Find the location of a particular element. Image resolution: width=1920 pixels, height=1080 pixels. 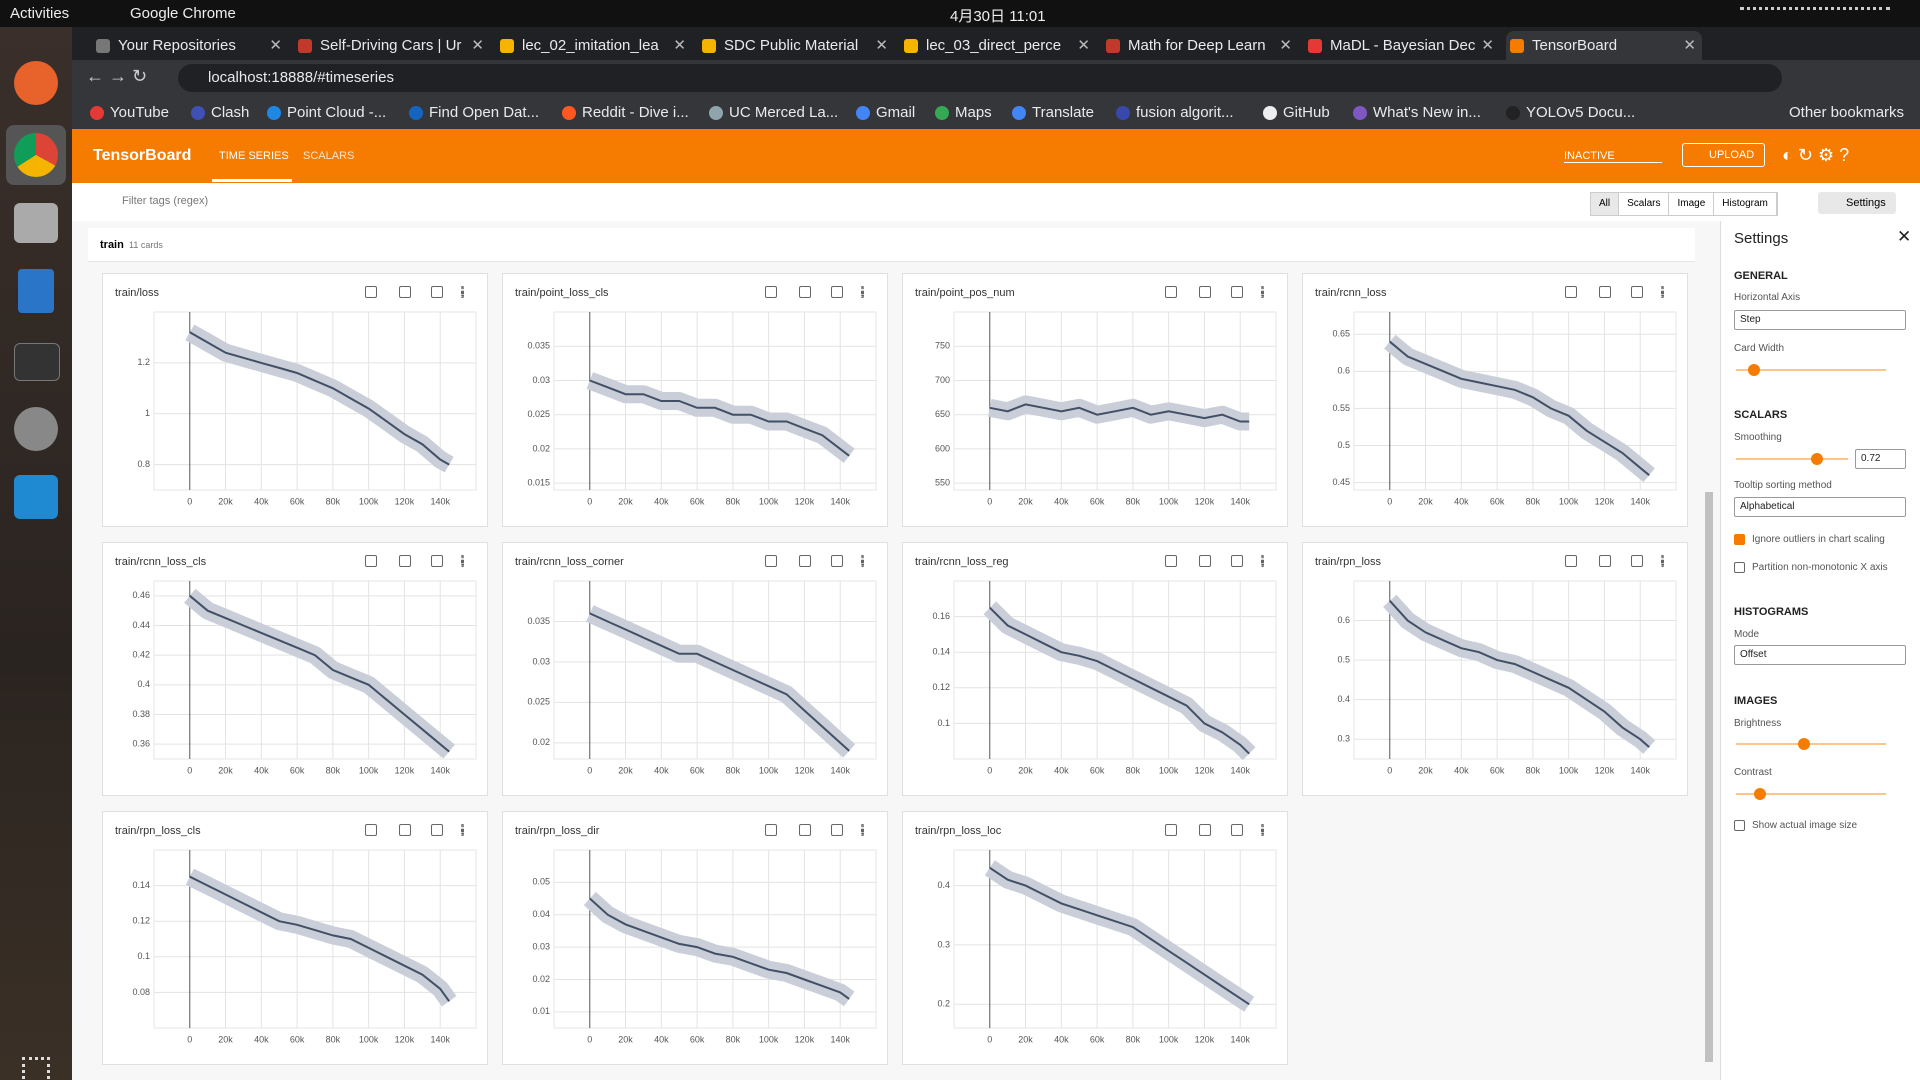

vscode-icon is located at coordinates (36, 497).